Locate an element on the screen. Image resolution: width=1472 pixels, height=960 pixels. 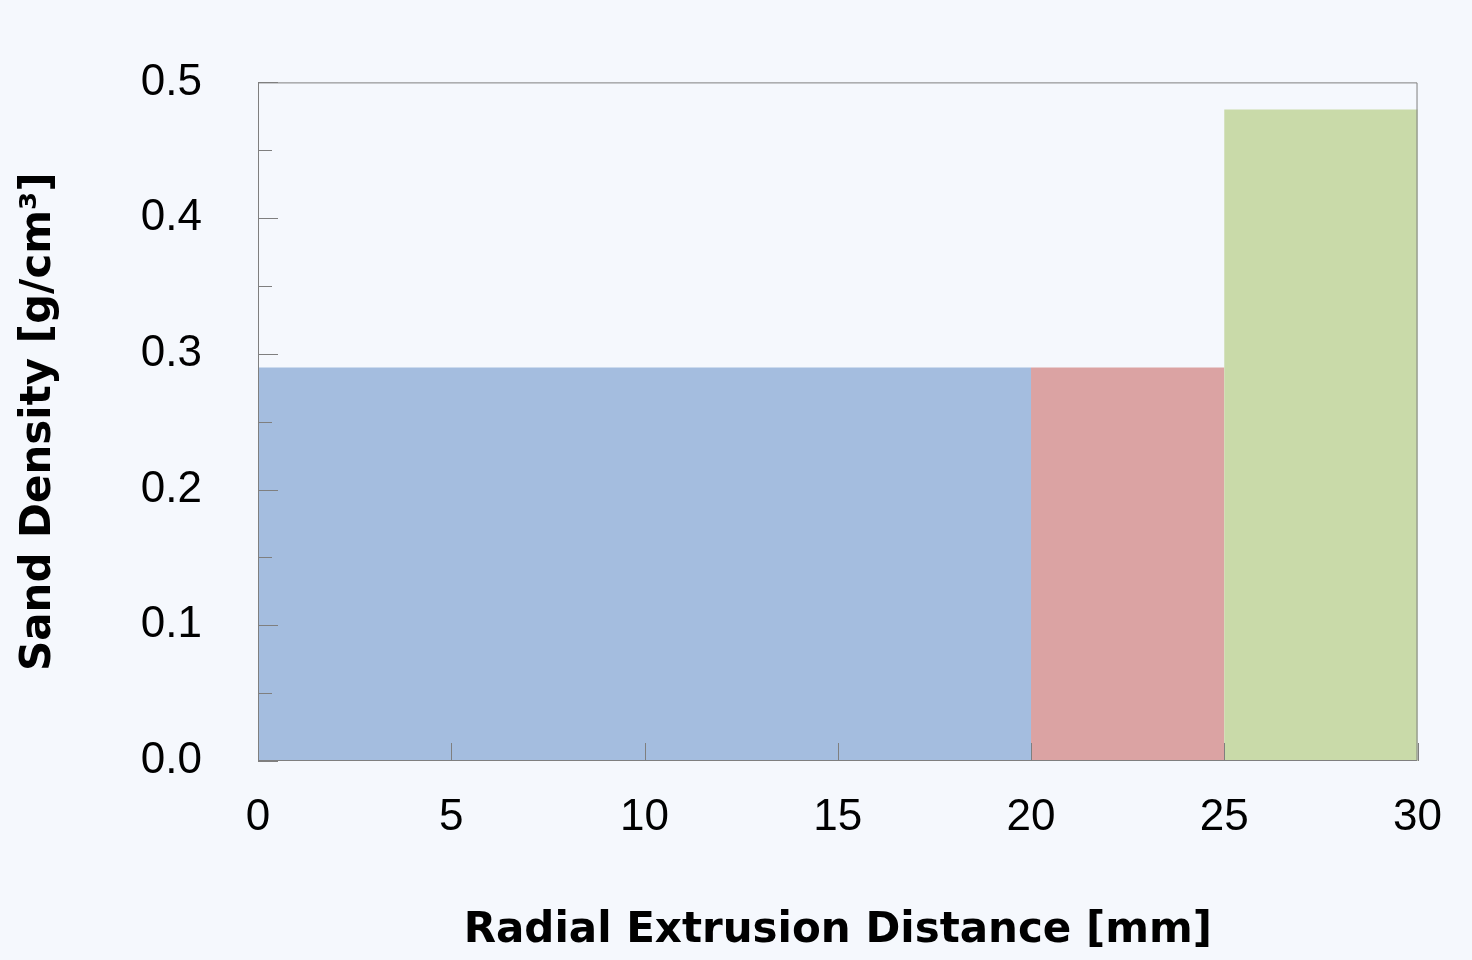
x-tick-label: 0 is located at coordinates (258, 814).